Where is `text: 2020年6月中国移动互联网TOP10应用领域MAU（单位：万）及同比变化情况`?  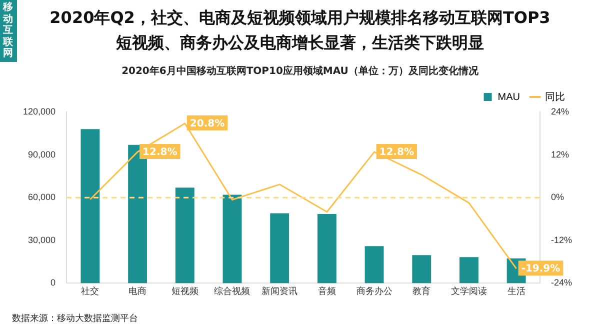
text: 2020年6月中国移动互联网TOP10应用领域MAU（单位：万）及同比变化情况 is located at coordinates (300, 71).